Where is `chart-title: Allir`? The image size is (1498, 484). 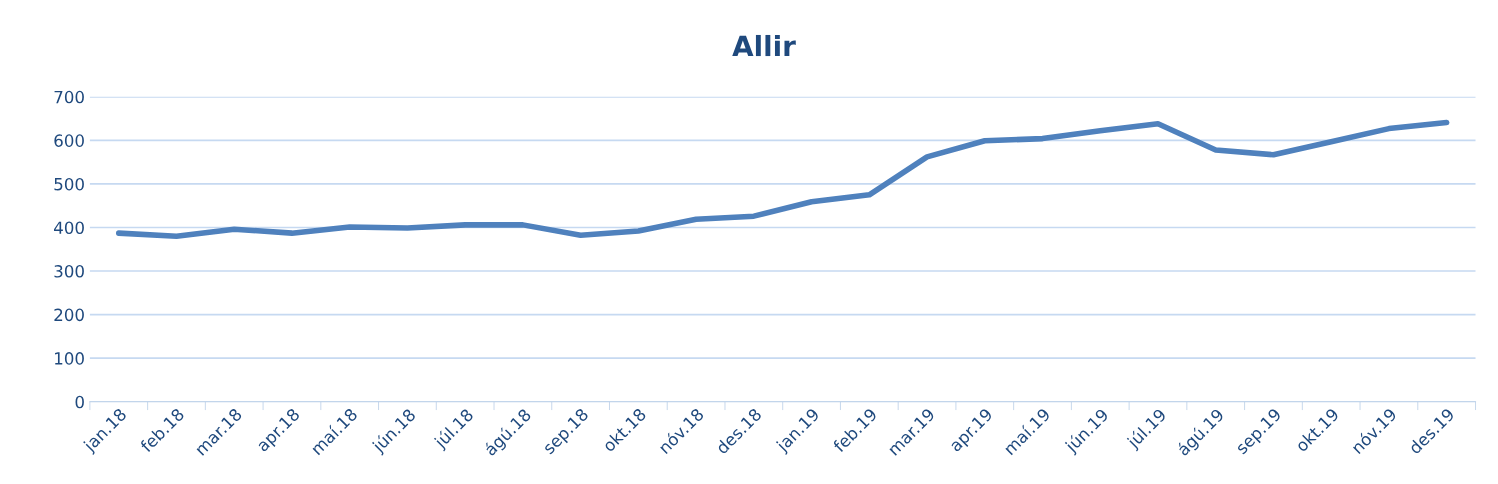
chart-title: Allir is located at coordinates (764, 45).